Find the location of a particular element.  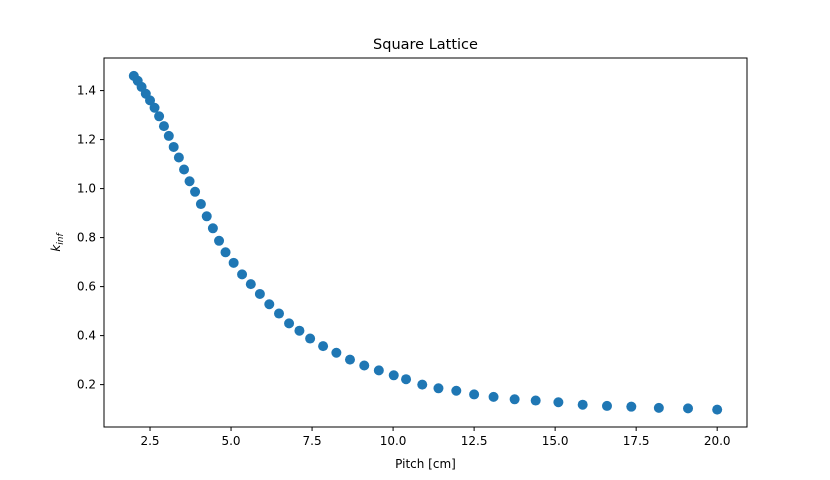

y-tick-label: 1.2 is located at coordinates (86, 140).